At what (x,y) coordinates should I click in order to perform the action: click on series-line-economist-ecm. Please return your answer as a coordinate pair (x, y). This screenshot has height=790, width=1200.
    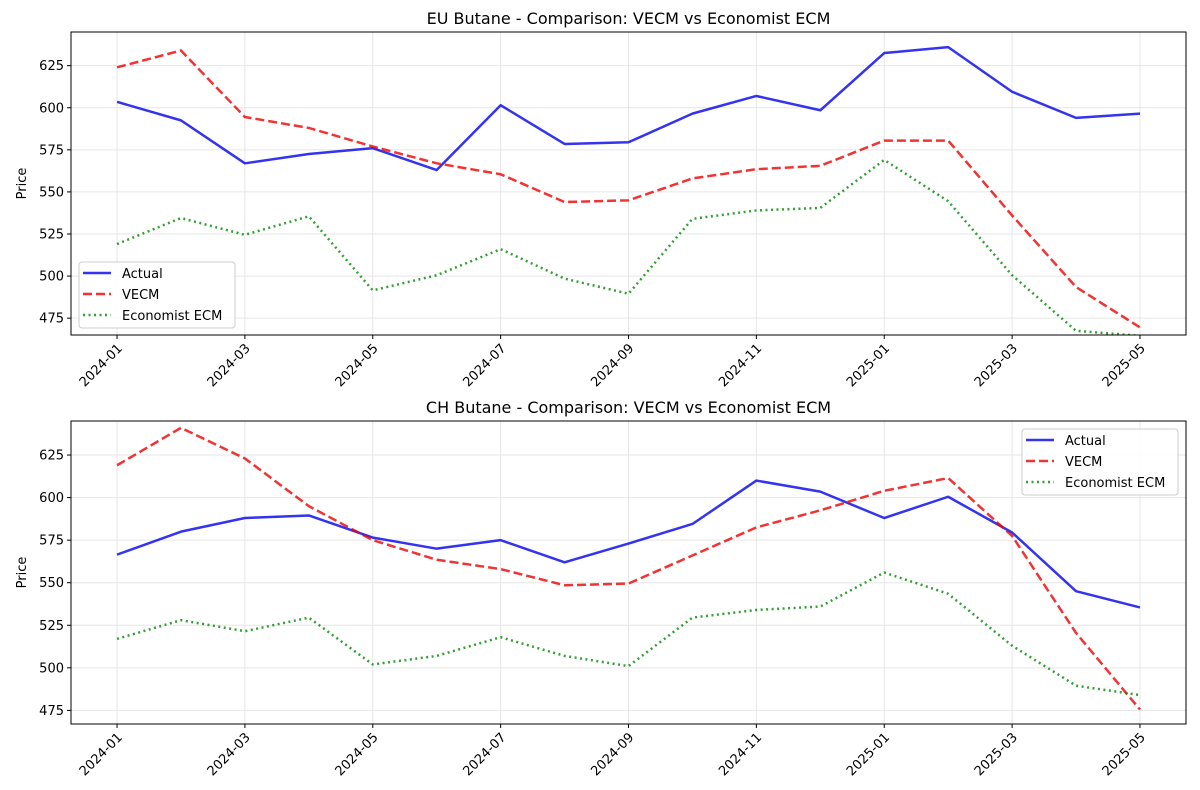
    Looking at the image, I should click on (628, 634).